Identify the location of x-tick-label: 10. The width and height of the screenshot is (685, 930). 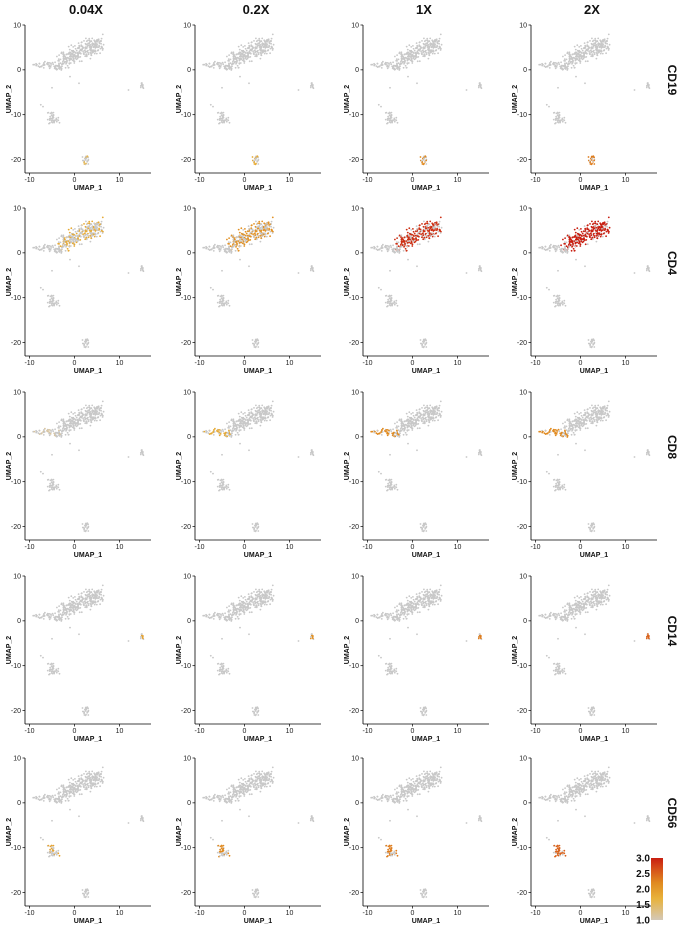
(290, 363).